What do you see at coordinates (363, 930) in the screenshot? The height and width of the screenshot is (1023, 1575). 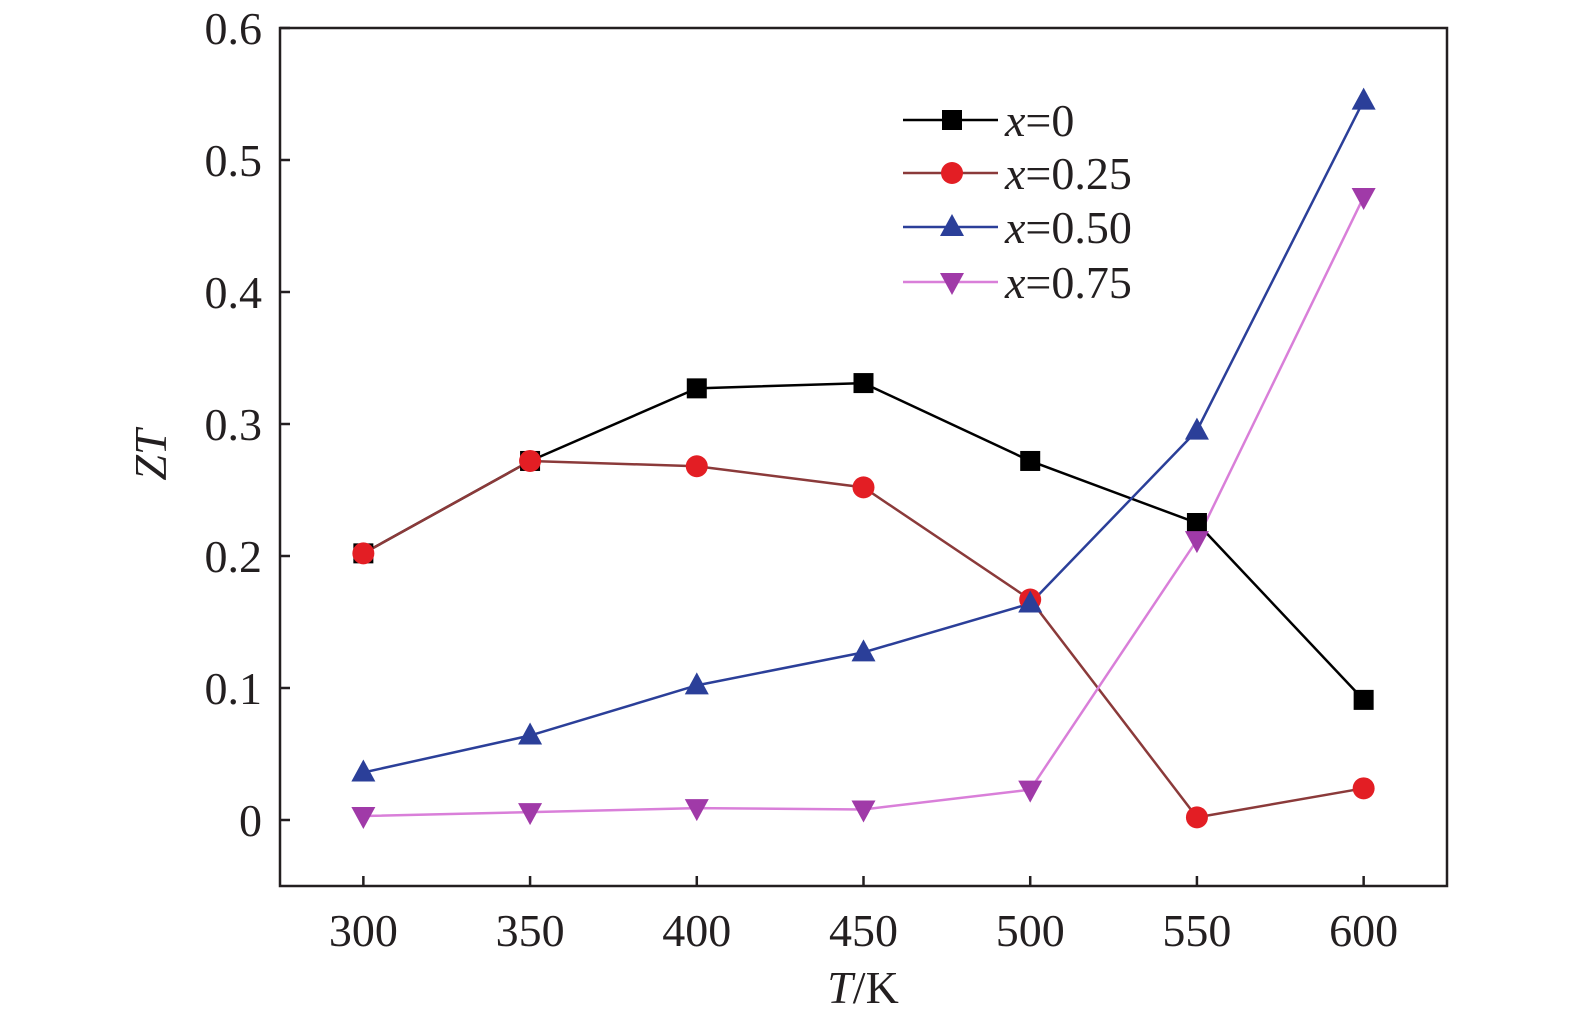 I see `x-tick-label: 300` at bounding box center [363, 930].